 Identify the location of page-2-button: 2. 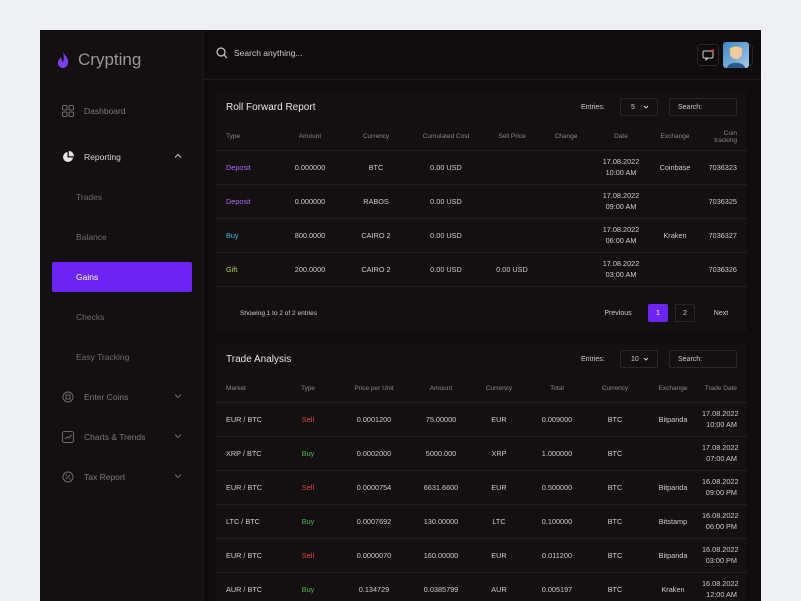
(685, 313).